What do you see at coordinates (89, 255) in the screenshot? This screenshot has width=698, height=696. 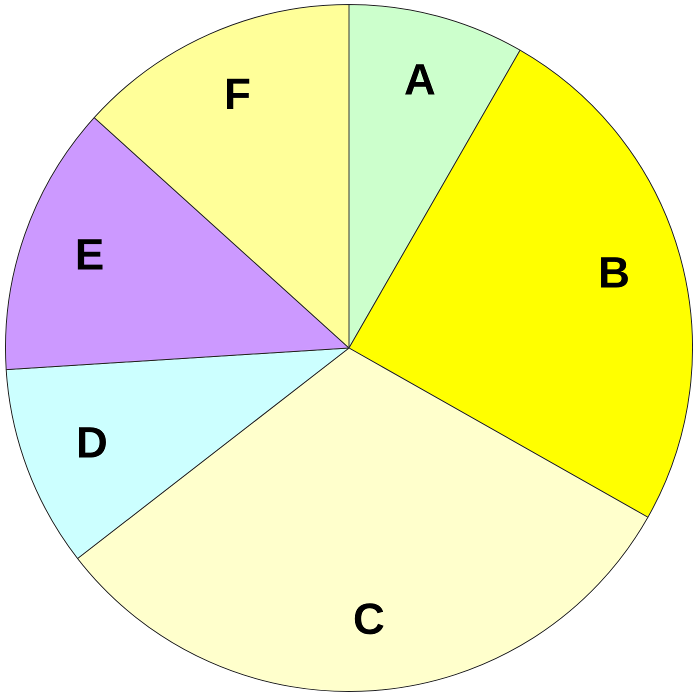 I see `slice-label: E` at bounding box center [89, 255].